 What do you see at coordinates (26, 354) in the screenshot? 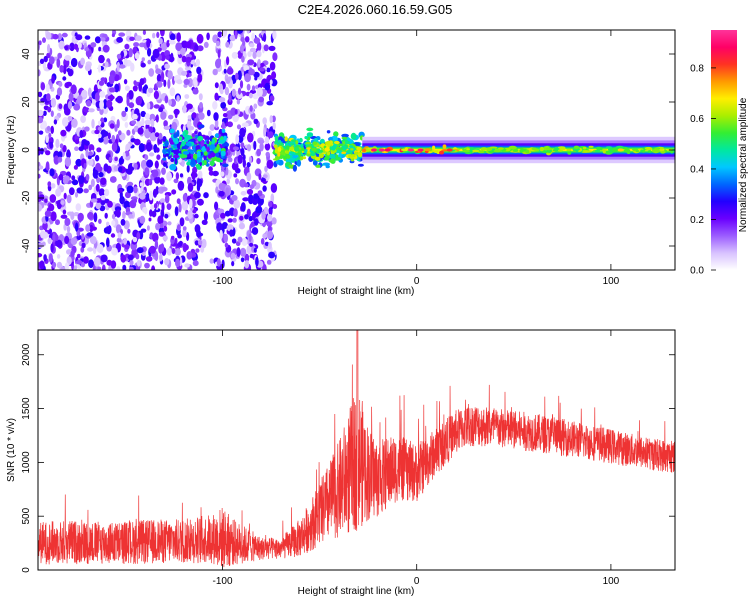
I see `y-tick-label: 2000` at bounding box center [26, 354].